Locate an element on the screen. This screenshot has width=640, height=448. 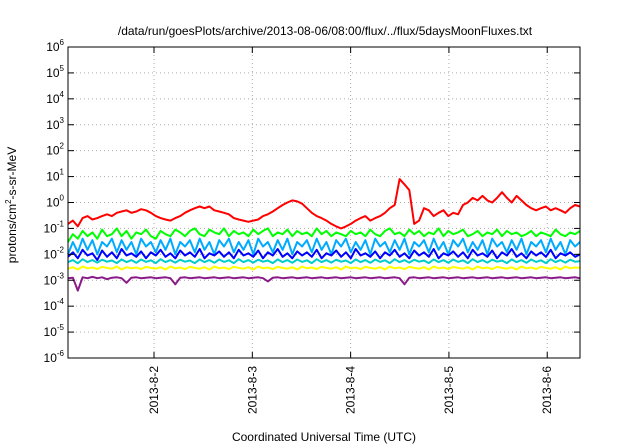
y-tick-label: 10¹ is located at coordinates (55, 176).